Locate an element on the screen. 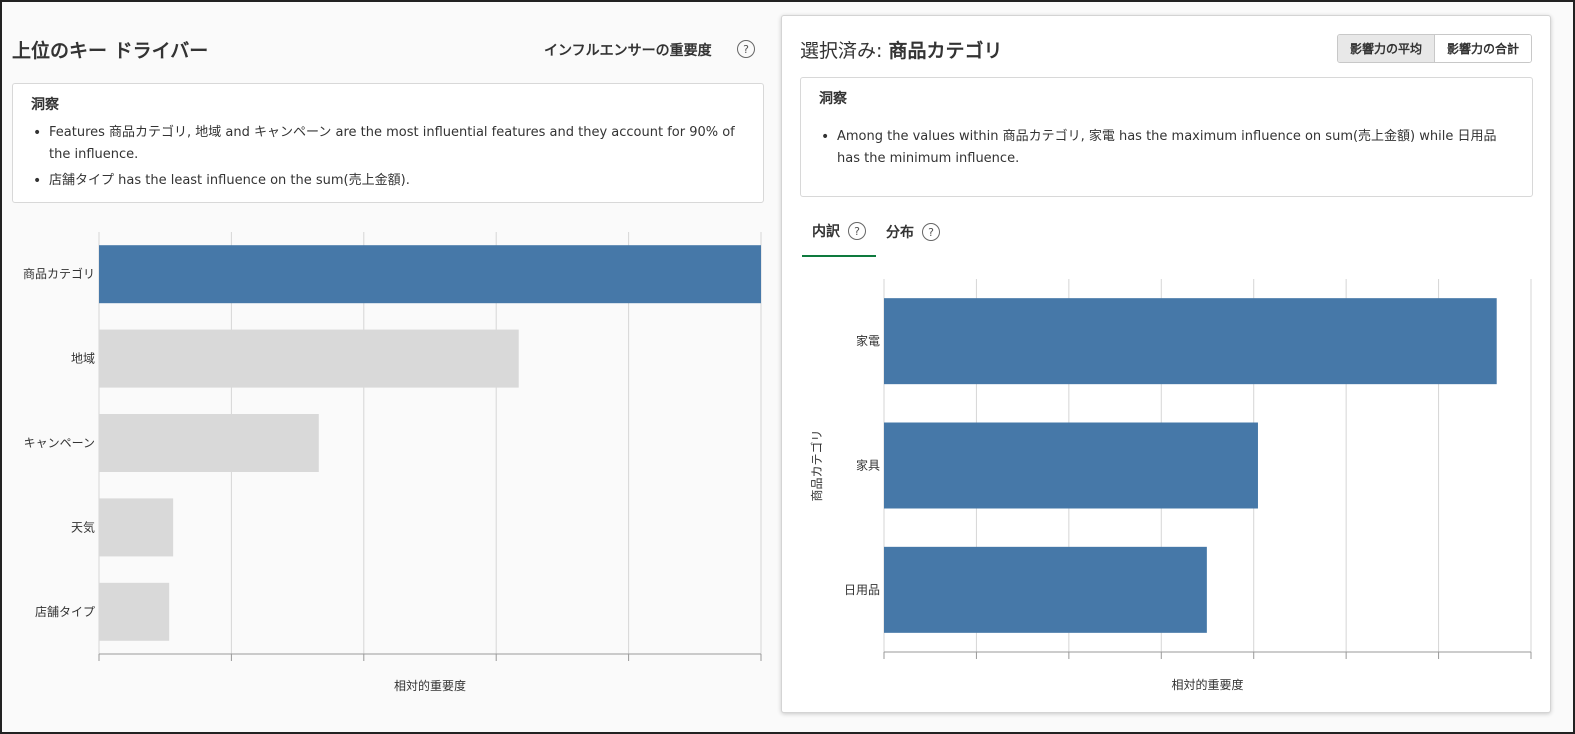 This screenshot has height=734, width=1575. selected-value: 商品カテゴリ is located at coordinates (945, 51).